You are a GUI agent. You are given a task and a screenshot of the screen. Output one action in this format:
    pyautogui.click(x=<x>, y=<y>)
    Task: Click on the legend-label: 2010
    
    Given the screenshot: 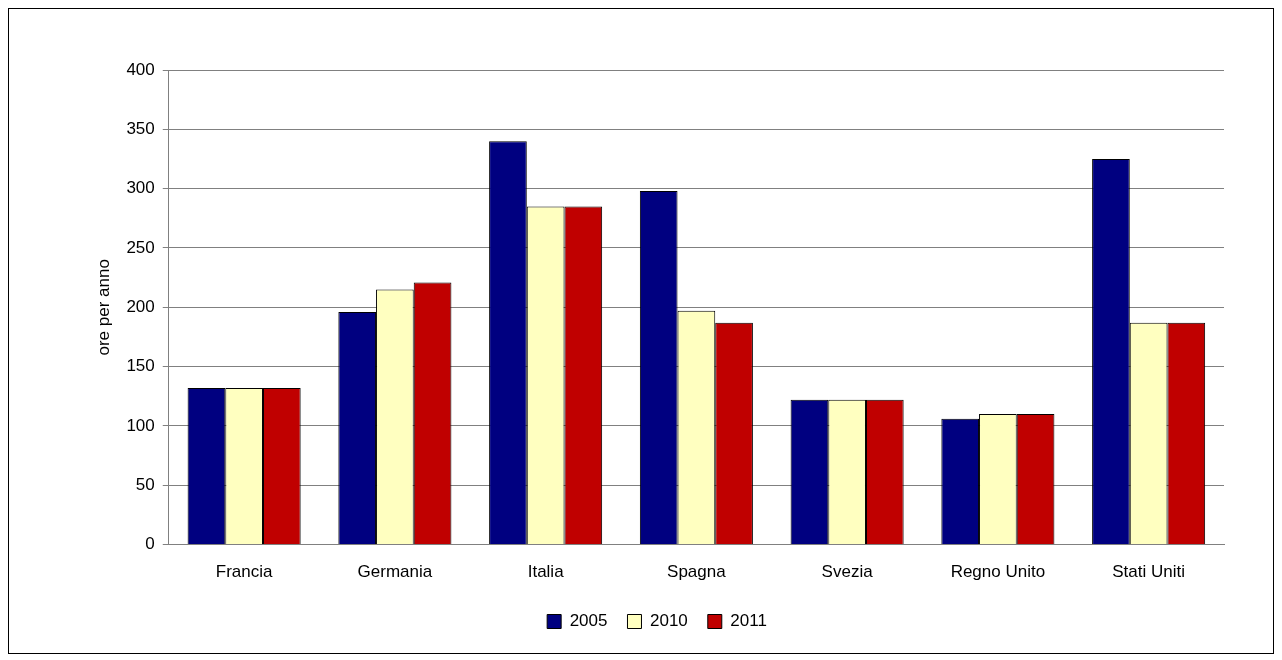 What is the action you would take?
    pyautogui.click(x=668, y=621)
    